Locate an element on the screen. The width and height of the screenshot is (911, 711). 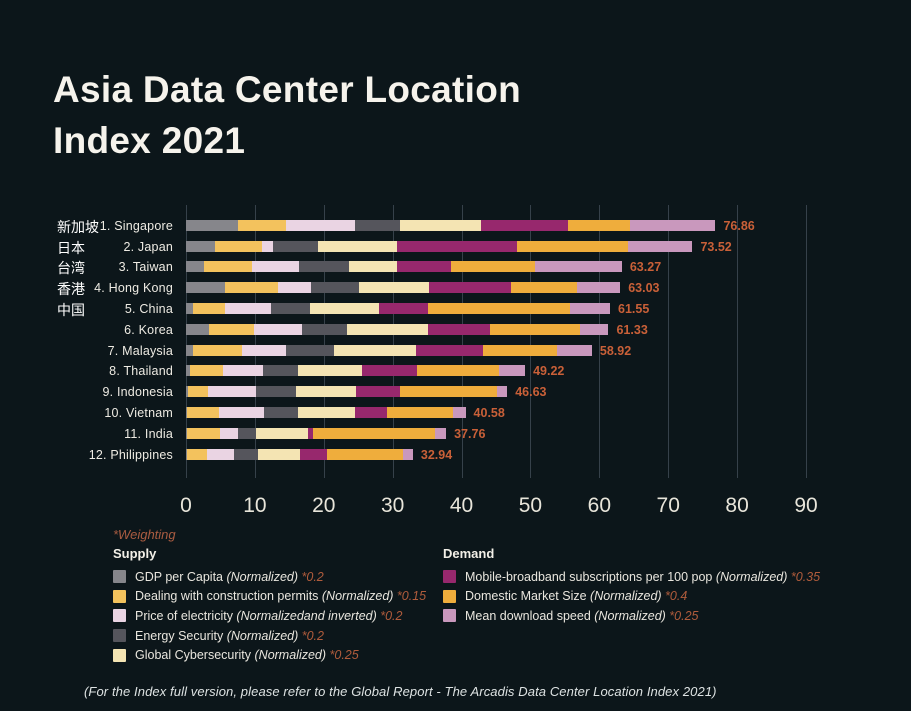
cn-country-label: 香港 is located at coordinates (71, 289).